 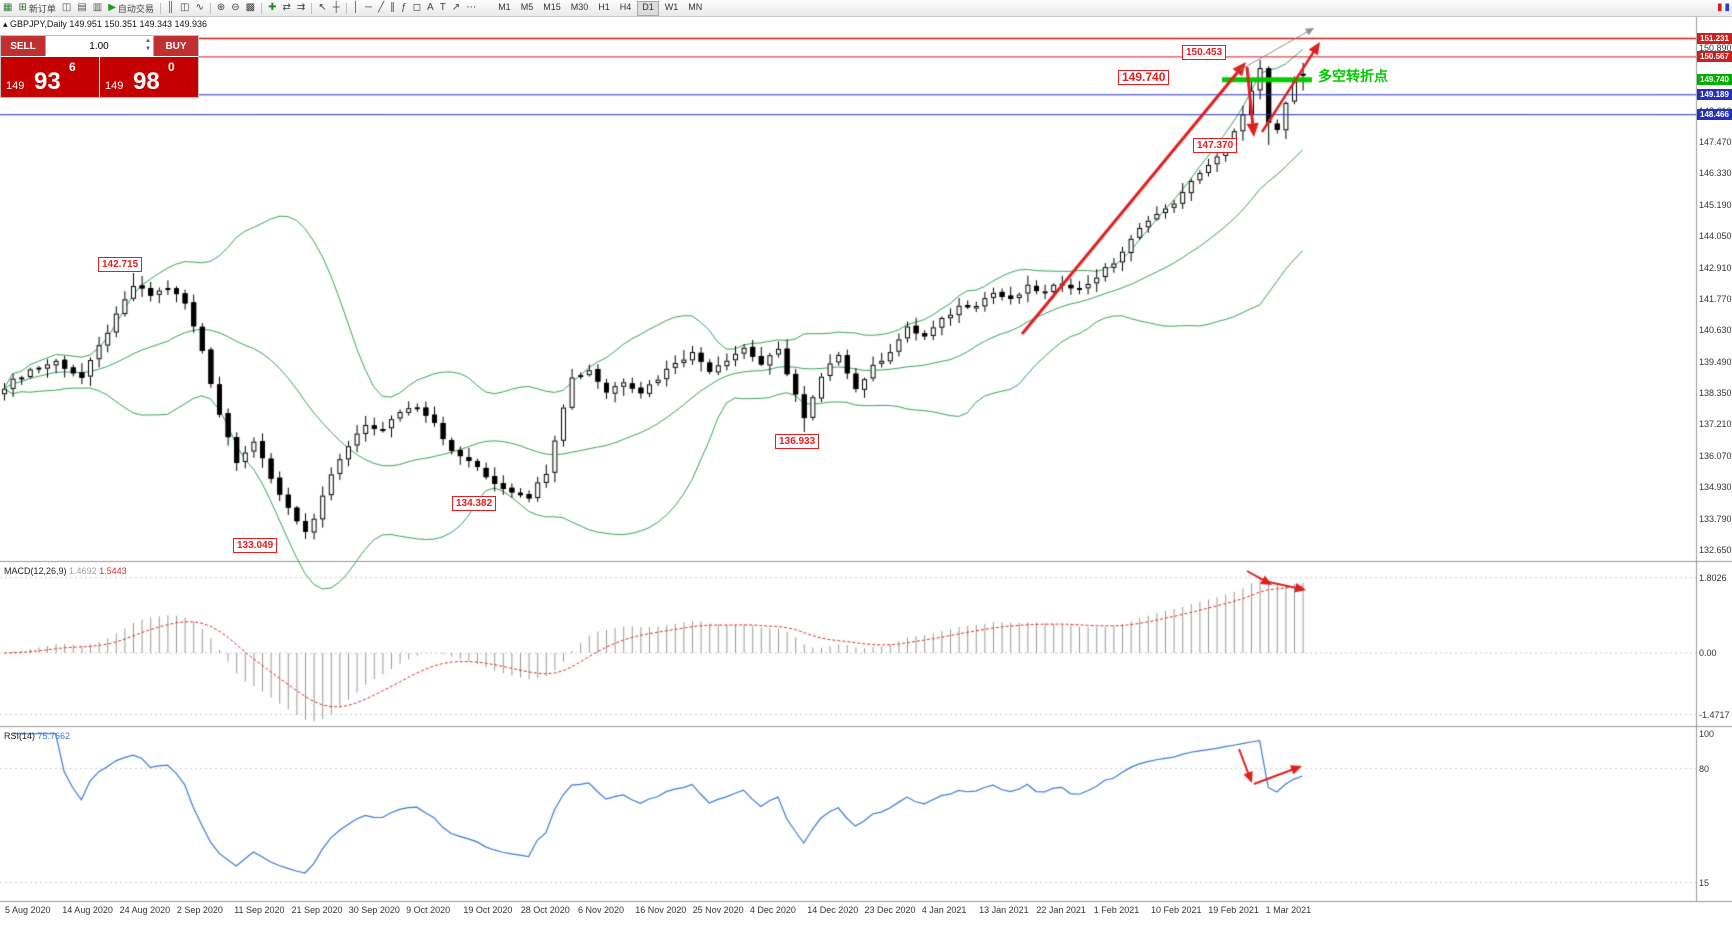 I want to click on date-axis-label: 4 Jan 2021, so click(x=944, y=910).